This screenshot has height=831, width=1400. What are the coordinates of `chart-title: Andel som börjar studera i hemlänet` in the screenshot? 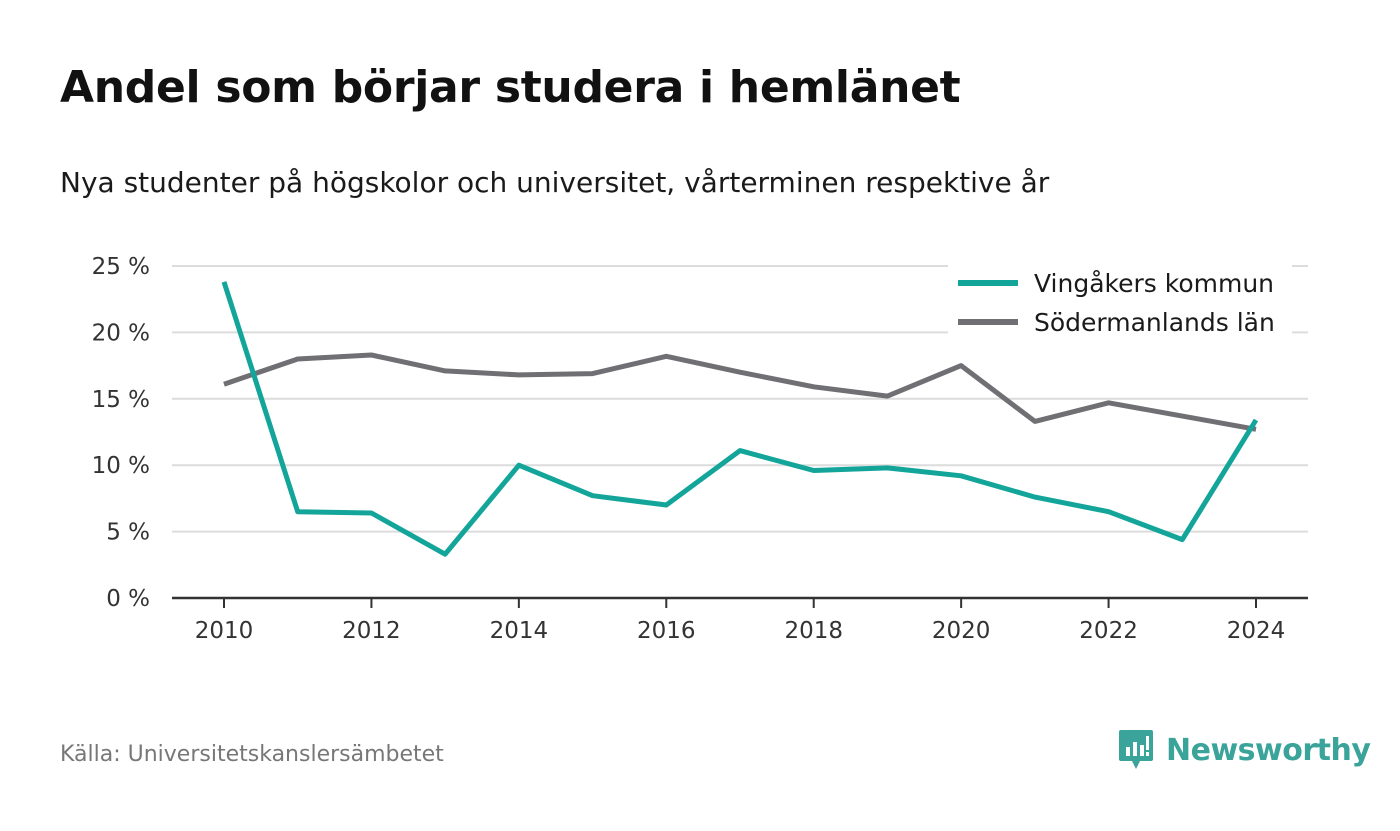 It's located at (510, 87).